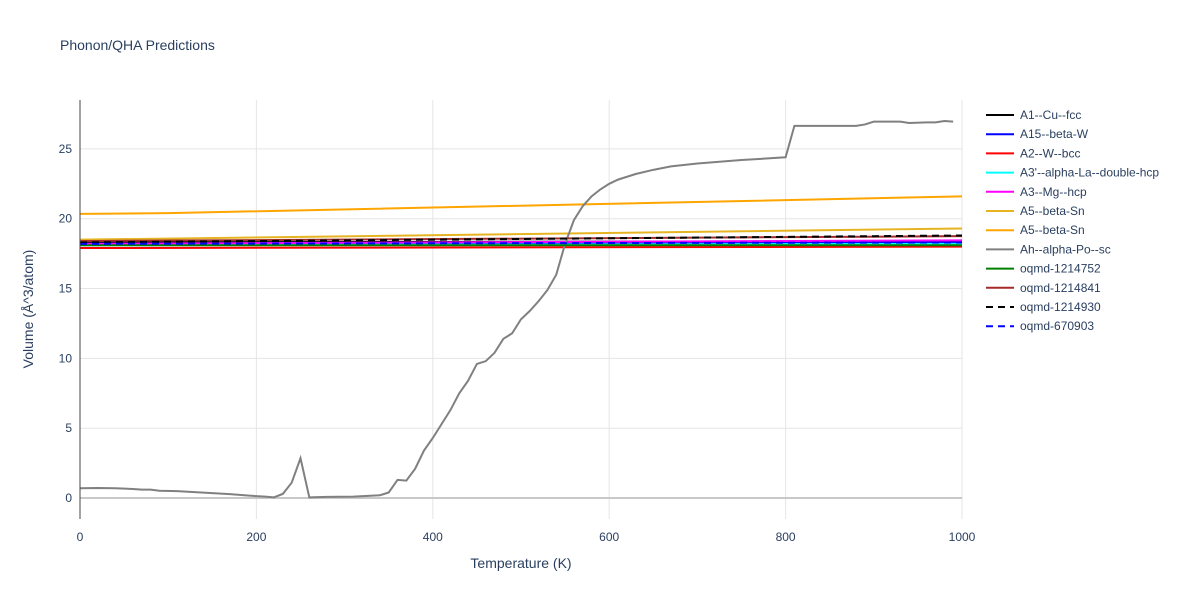 The image size is (1200, 605). I want to click on y-tick-label: 25, so click(66, 149).